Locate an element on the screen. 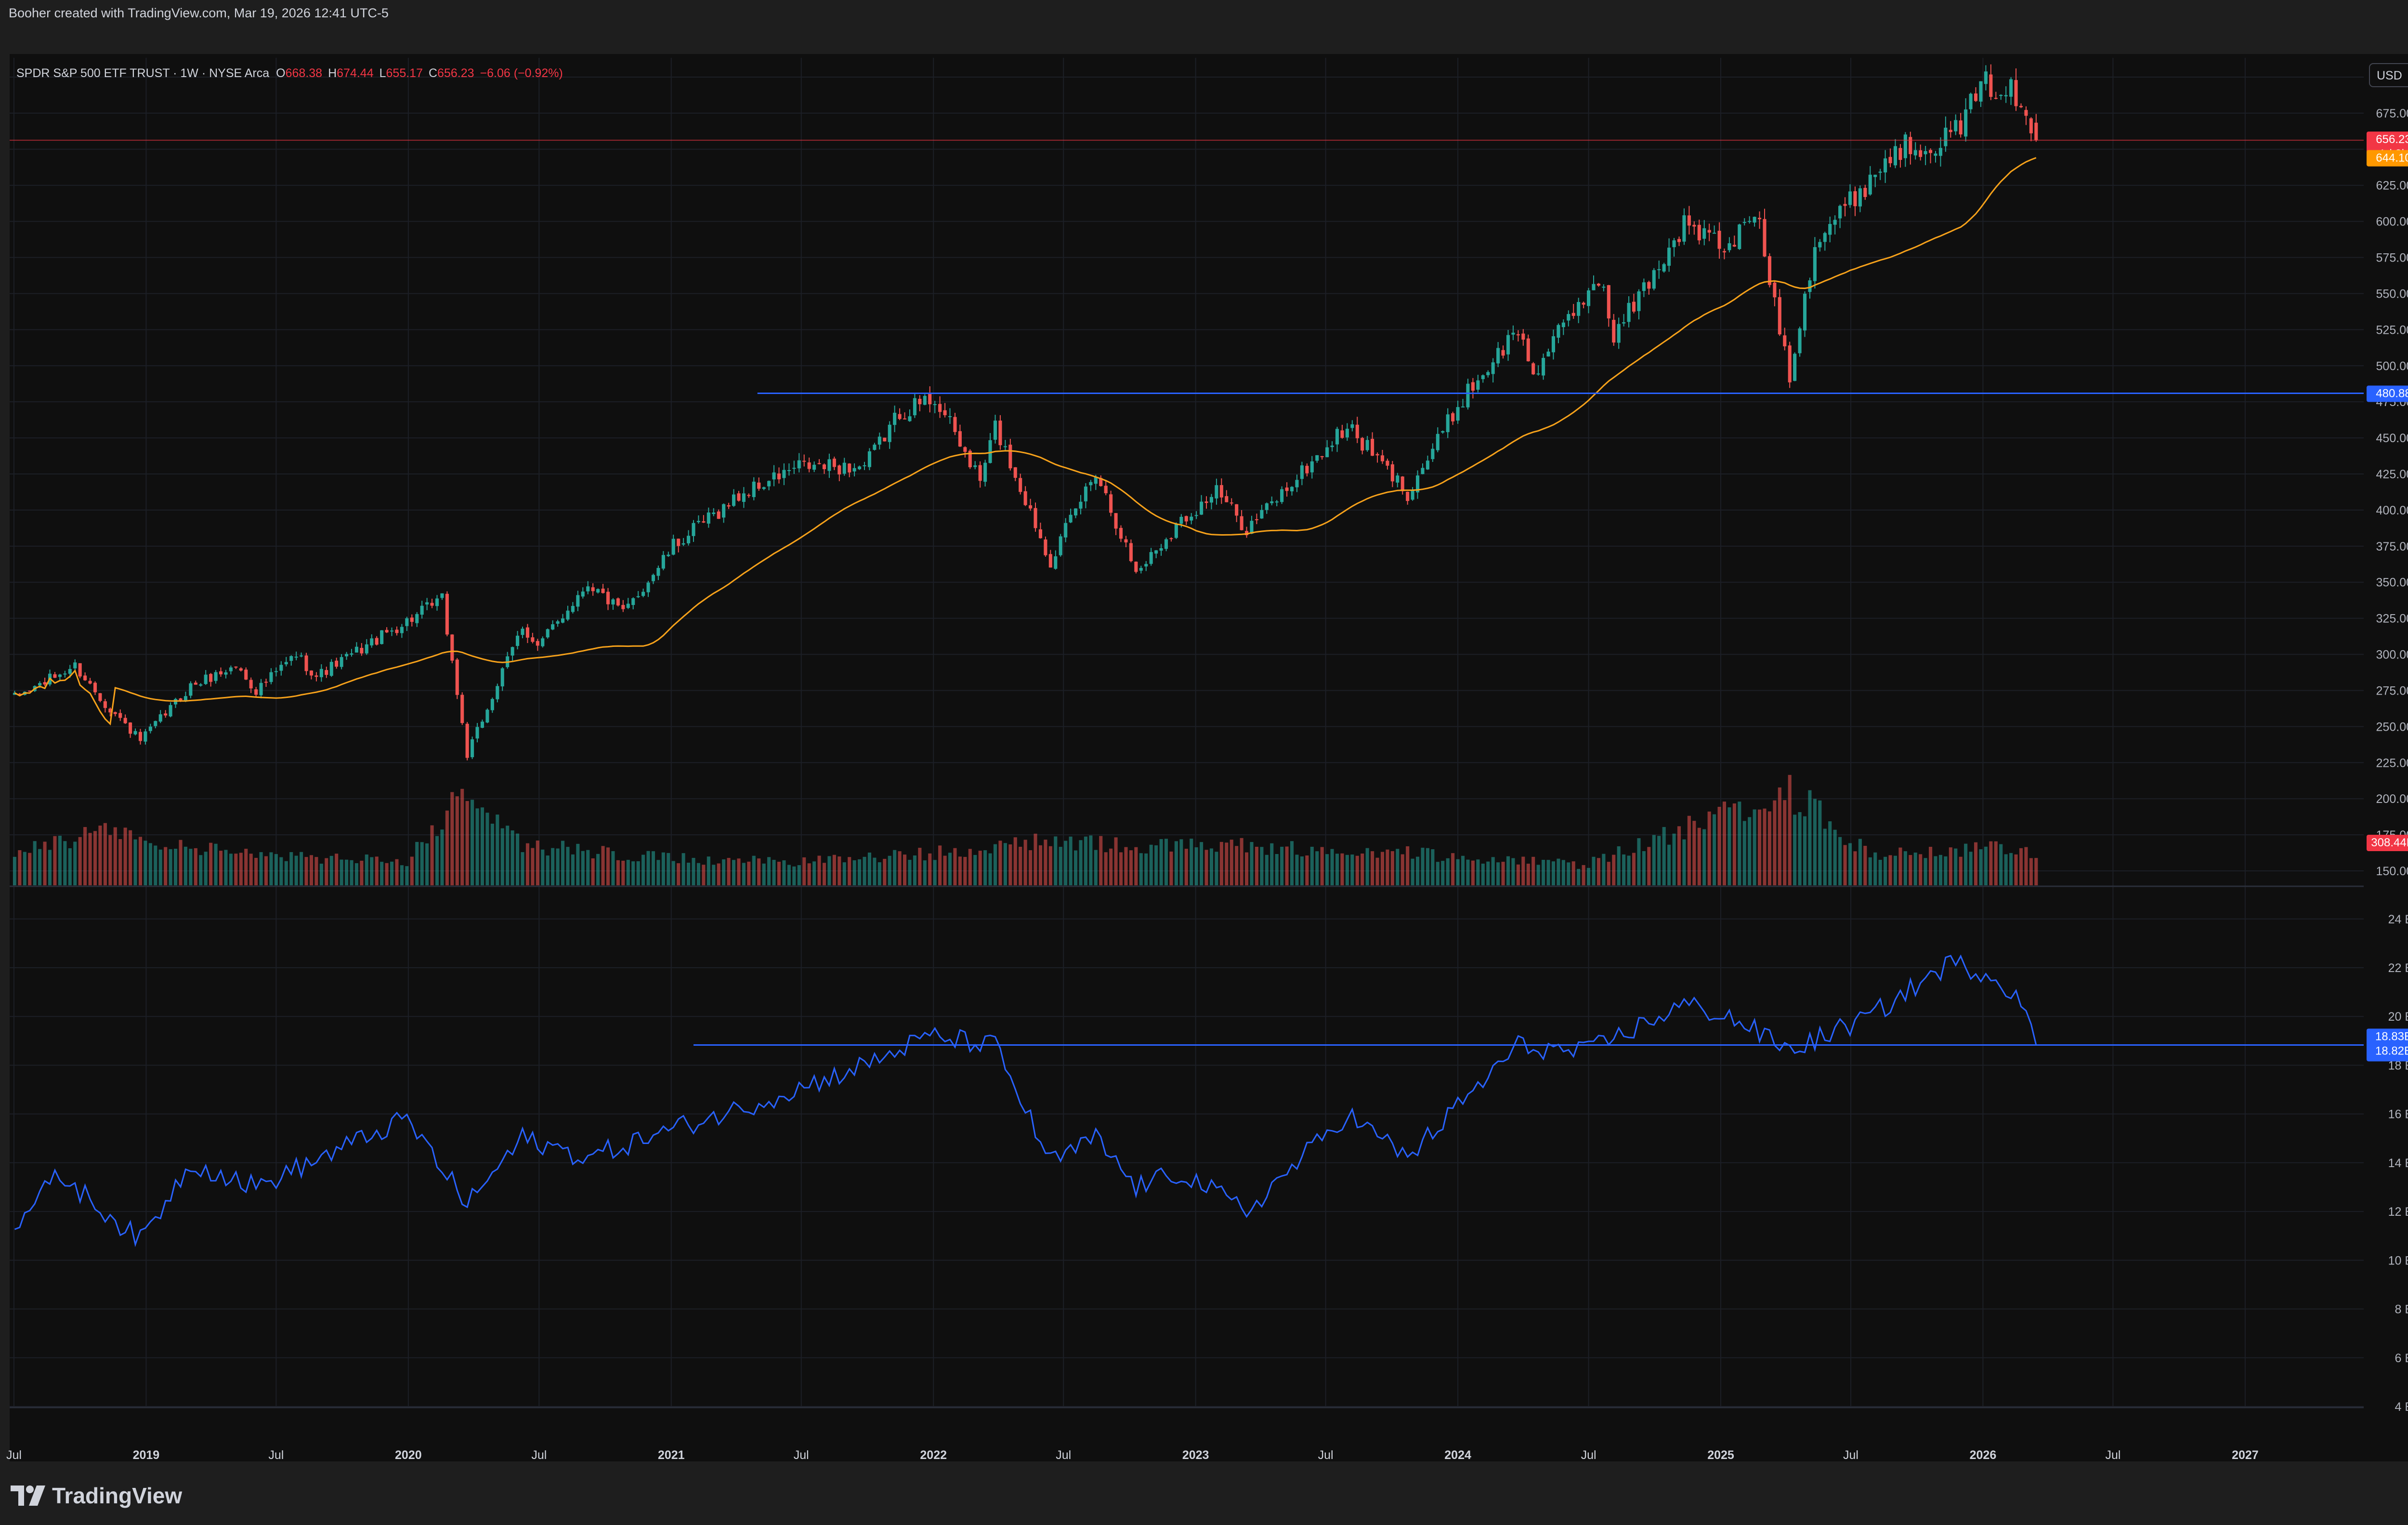 The image size is (2408, 1525). currency-button: USD is located at coordinates (2388, 75).